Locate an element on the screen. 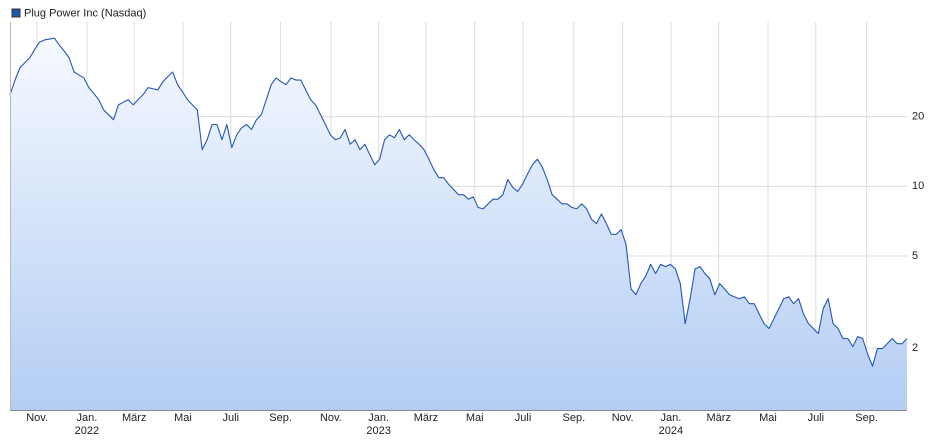 The image size is (948, 444). y-tick-label: 5 is located at coordinates (915, 256).